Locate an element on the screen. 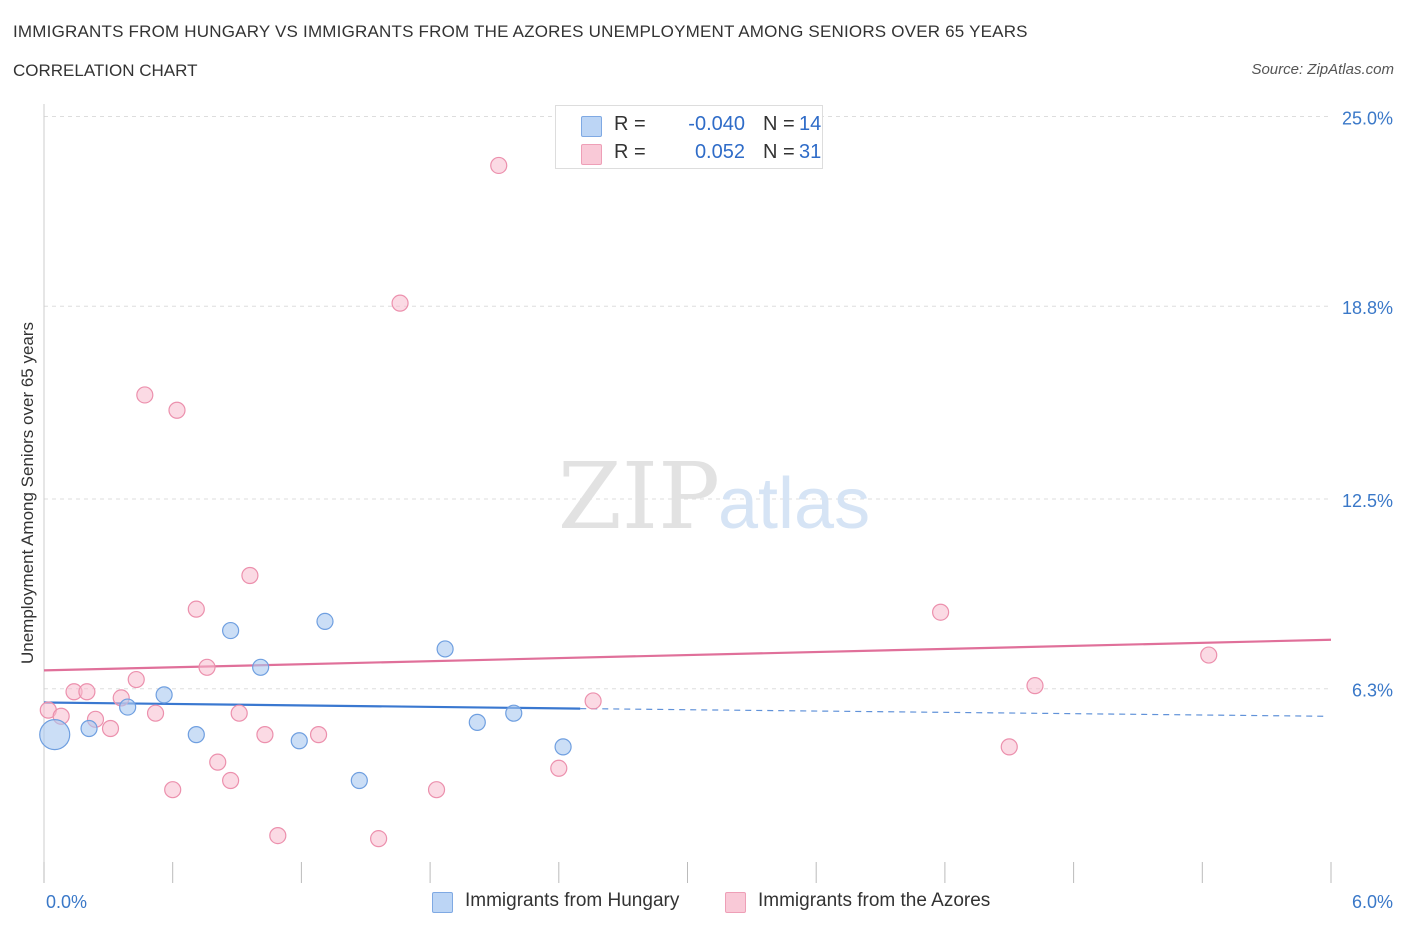 The height and width of the screenshot is (930, 1406). hungary-swatch is located at coordinates (591, 126).